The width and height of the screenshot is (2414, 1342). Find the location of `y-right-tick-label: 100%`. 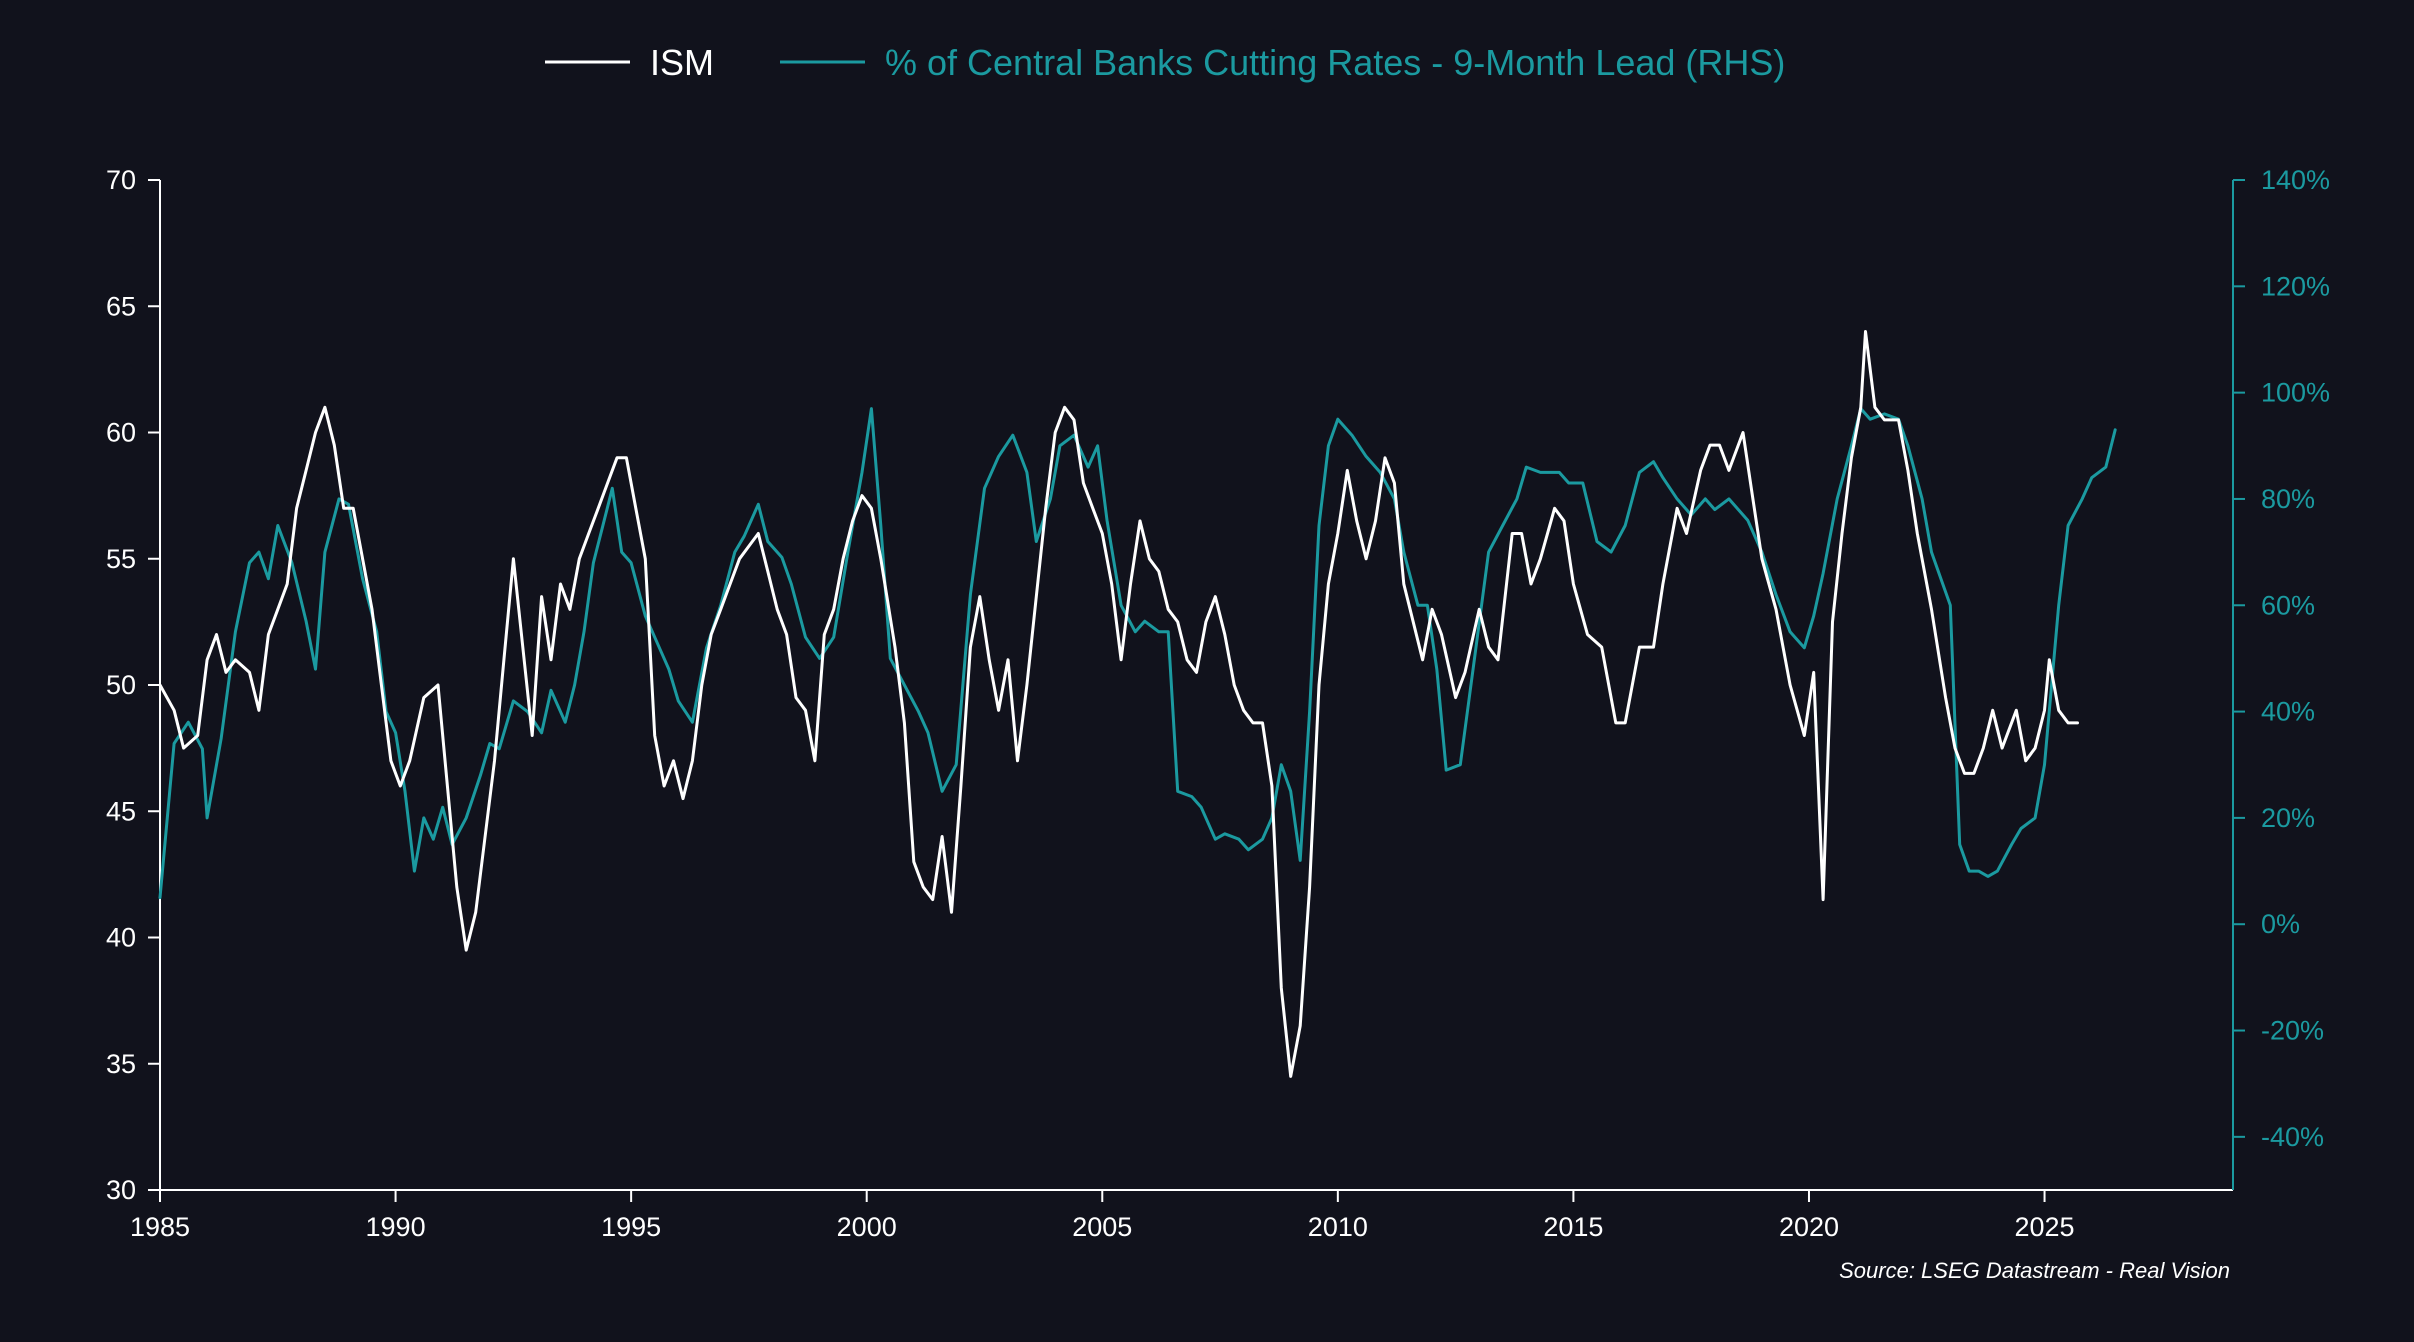

y-right-tick-label: 100% is located at coordinates (2295, 393).